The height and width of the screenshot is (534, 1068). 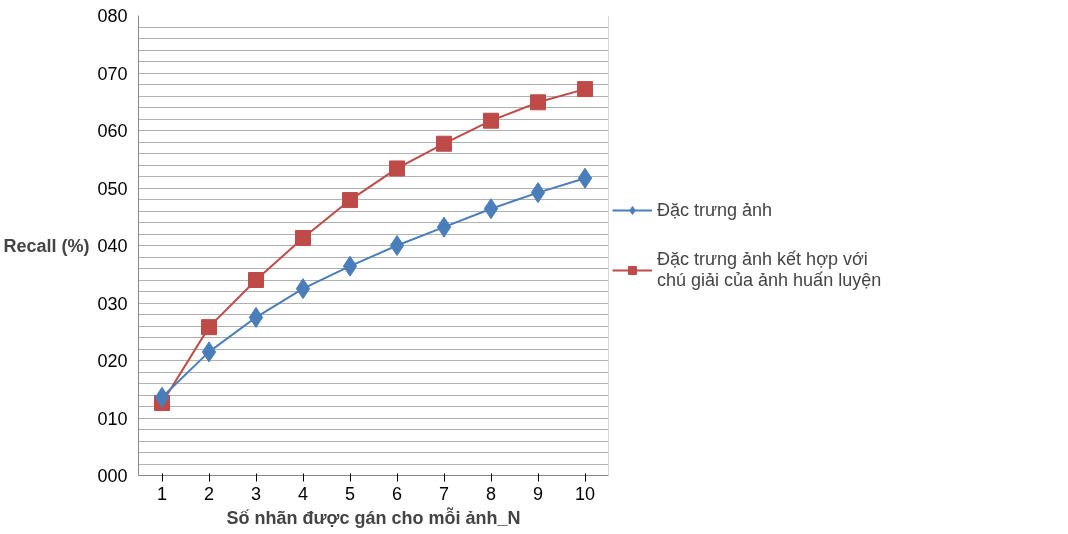 I want to click on y-tick-label: 040, so click(x=112, y=246).